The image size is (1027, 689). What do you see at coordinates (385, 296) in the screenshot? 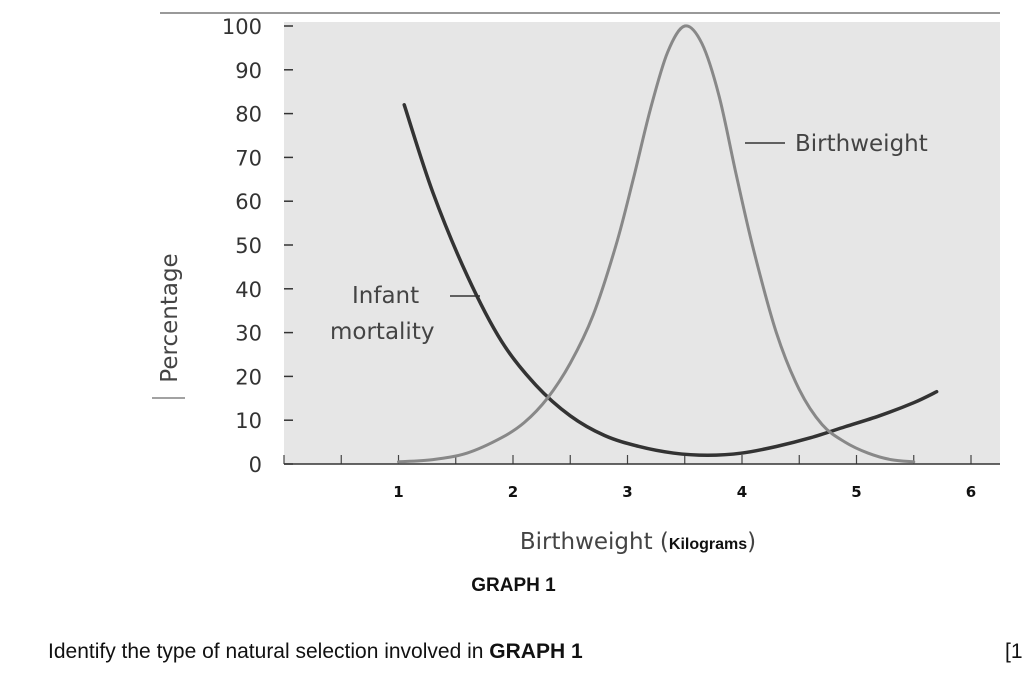
I see `infant-mortality-annotation-line1: Infant` at bounding box center [385, 296].